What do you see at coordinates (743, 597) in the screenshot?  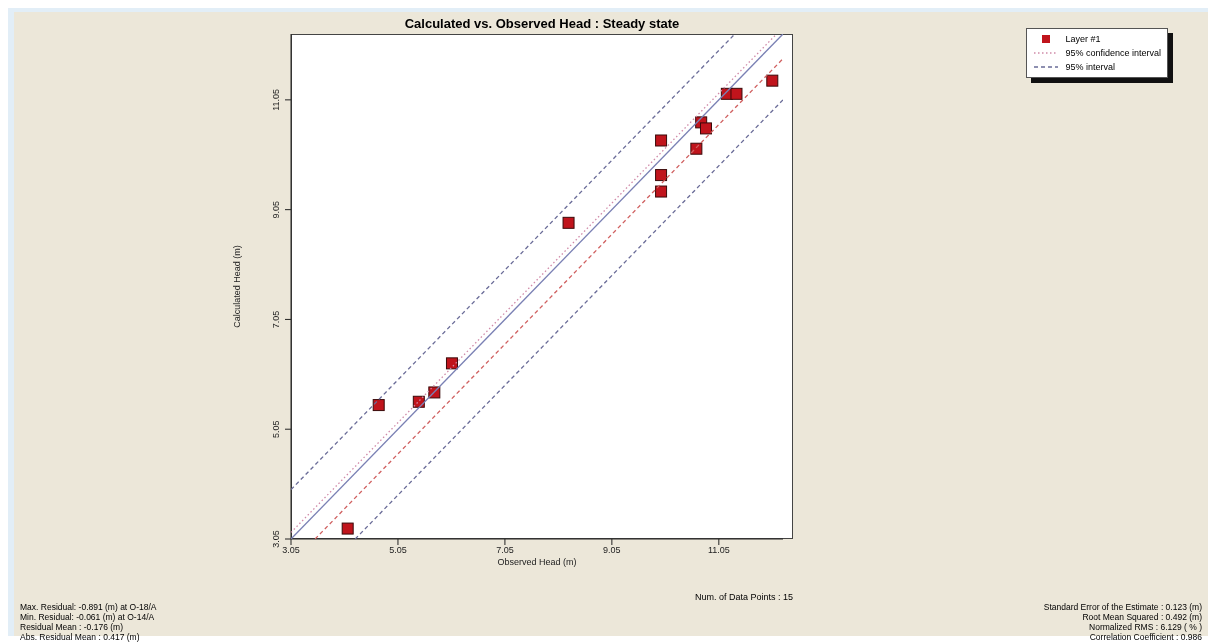 I see `text: Num. of Data Points : 15` at bounding box center [743, 597].